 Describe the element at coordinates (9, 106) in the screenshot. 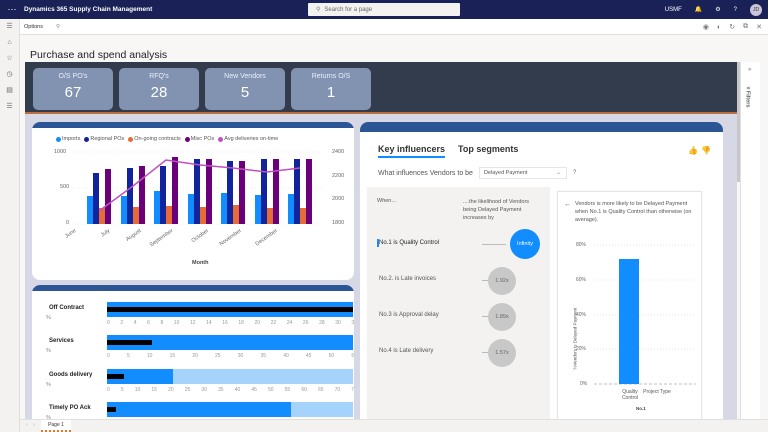

I see `modules-icon: ☰` at that location.